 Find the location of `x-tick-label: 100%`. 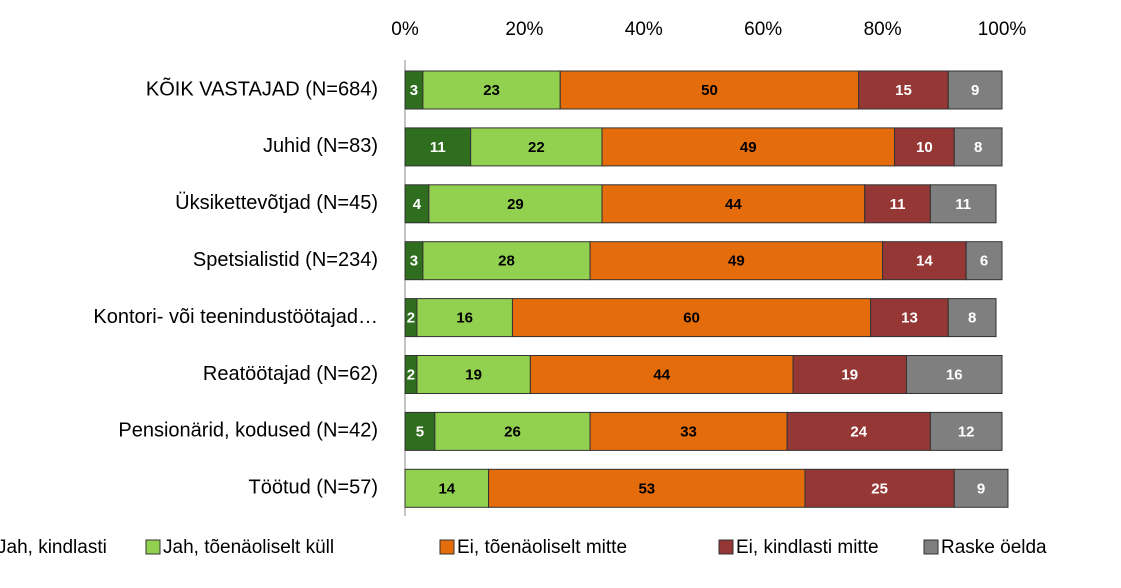

x-tick-label: 100% is located at coordinates (1002, 29).